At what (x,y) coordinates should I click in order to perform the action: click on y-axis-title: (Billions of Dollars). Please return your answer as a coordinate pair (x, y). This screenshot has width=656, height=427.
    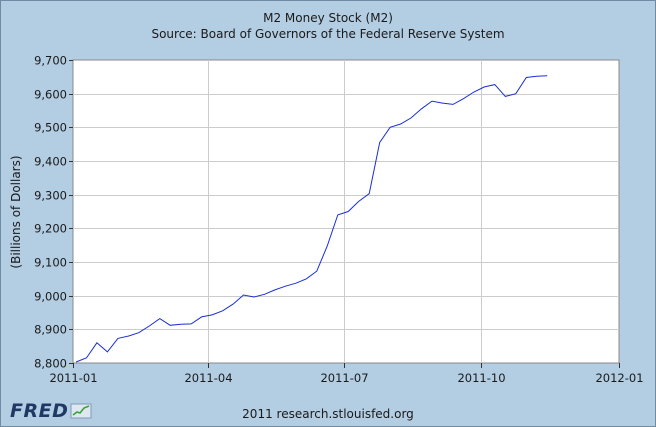
    Looking at the image, I should click on (16, 211).